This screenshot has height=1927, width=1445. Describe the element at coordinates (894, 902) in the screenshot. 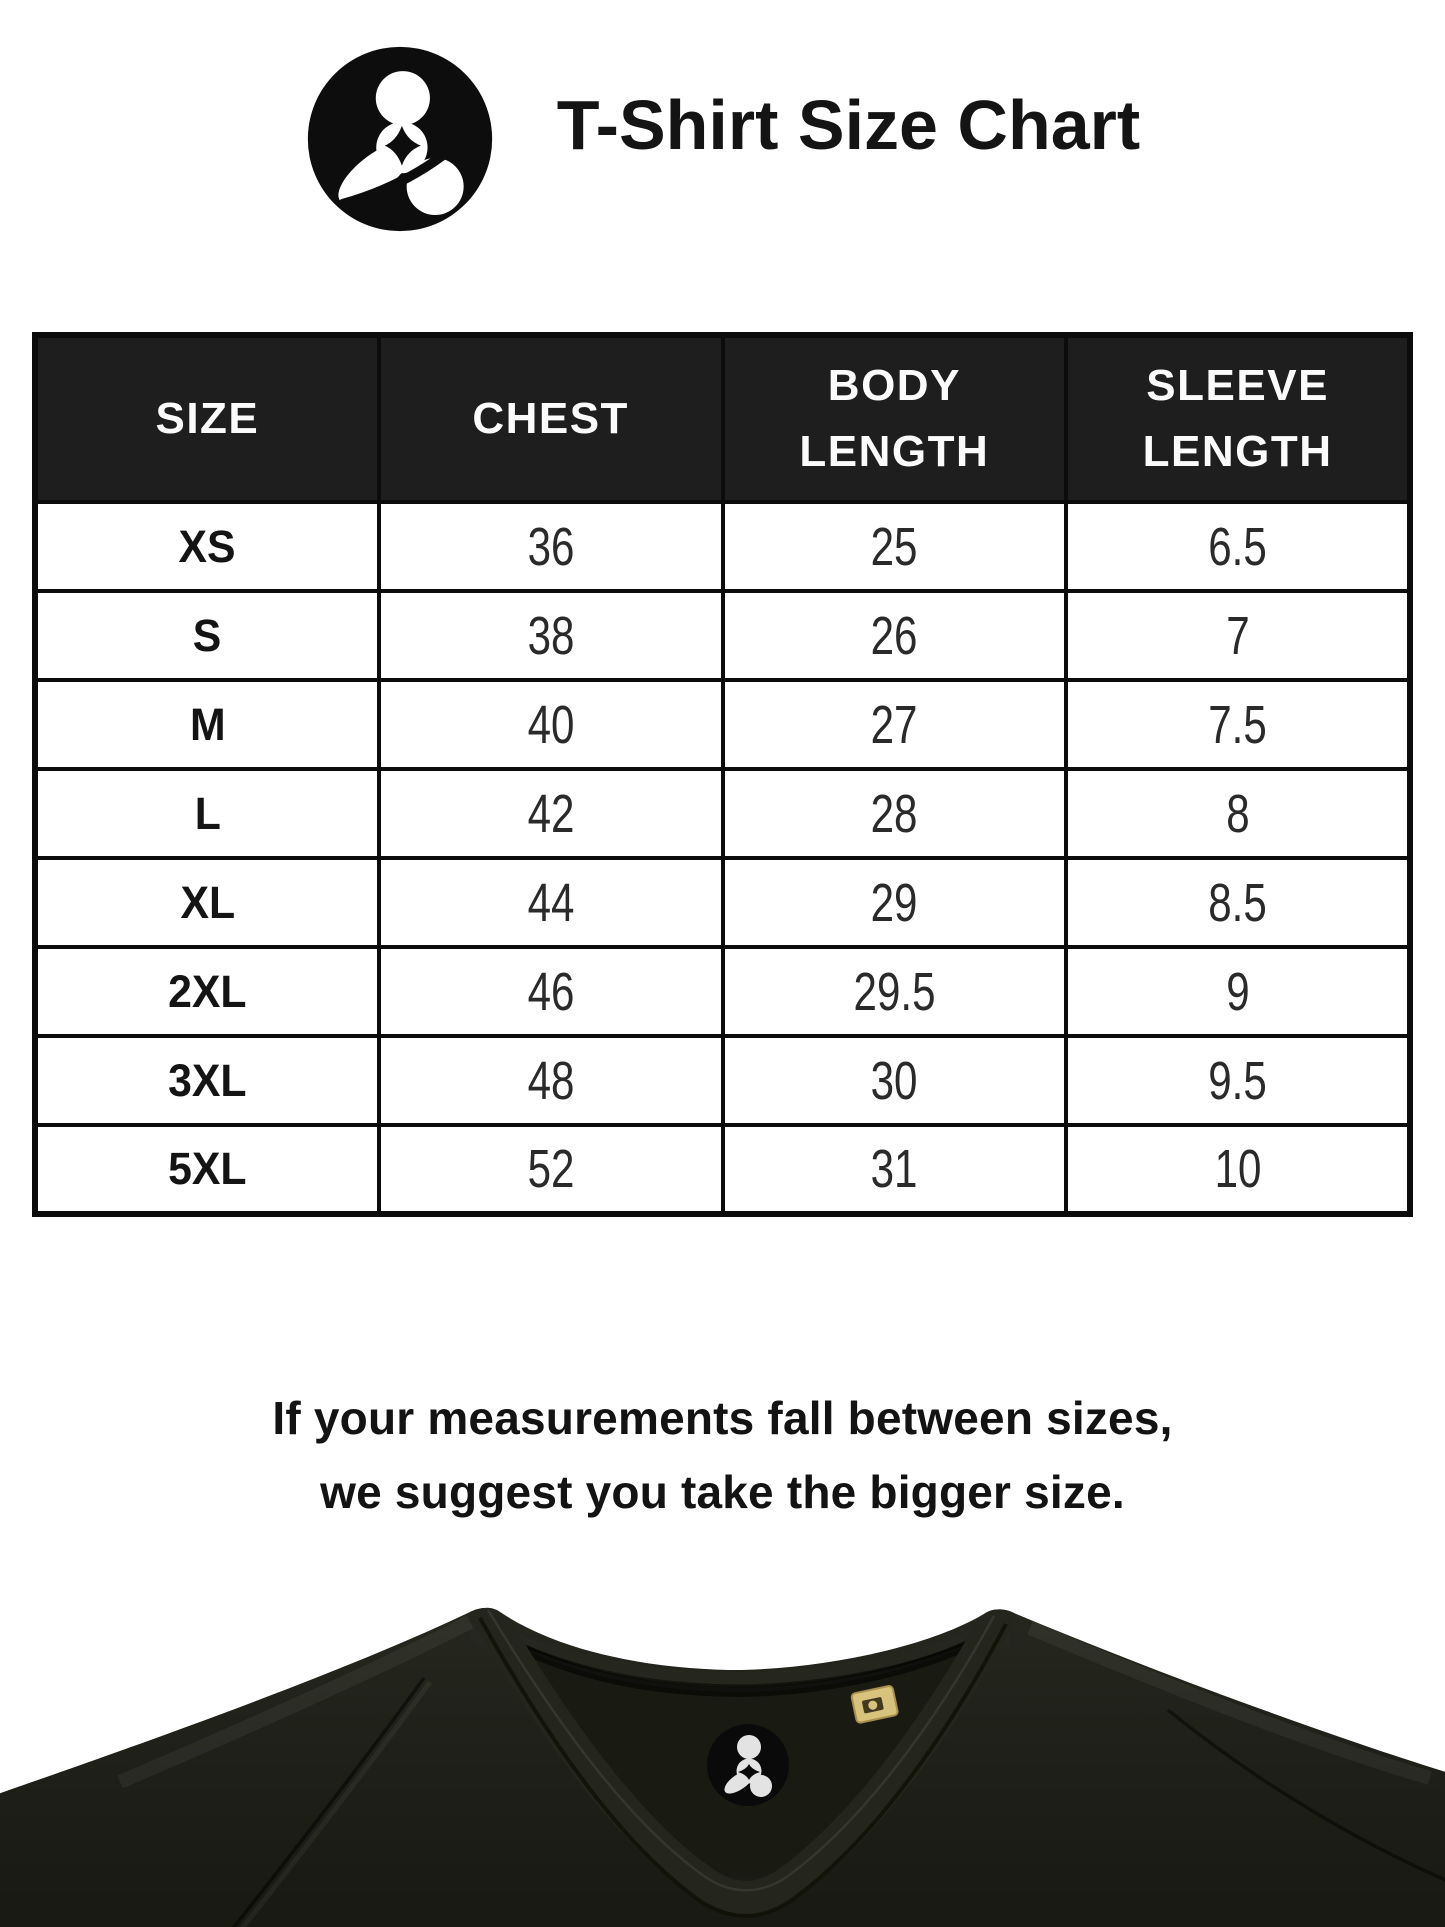

I see `cell-body-length: 29` at that location.